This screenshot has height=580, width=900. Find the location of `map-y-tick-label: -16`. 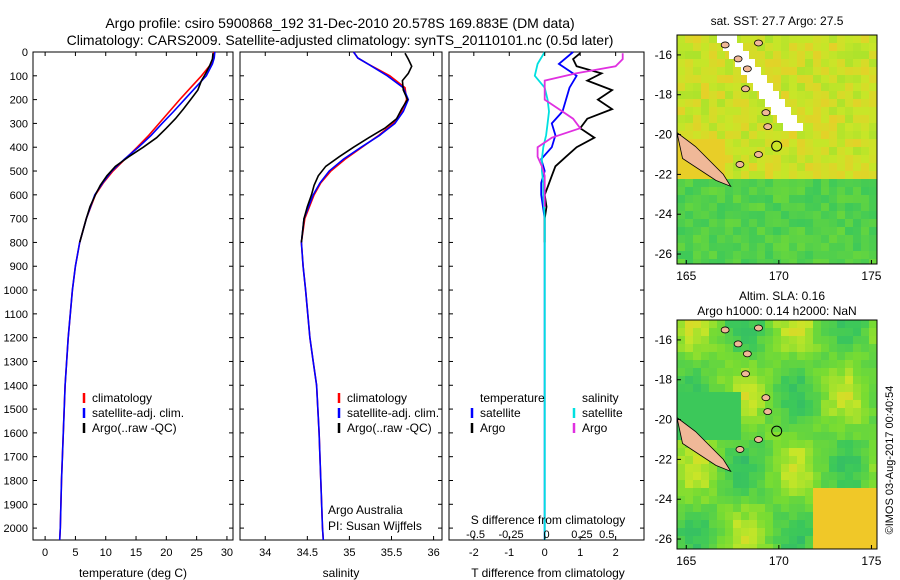

map-y-tick-label: -16 is located at coordinates (664, 340).